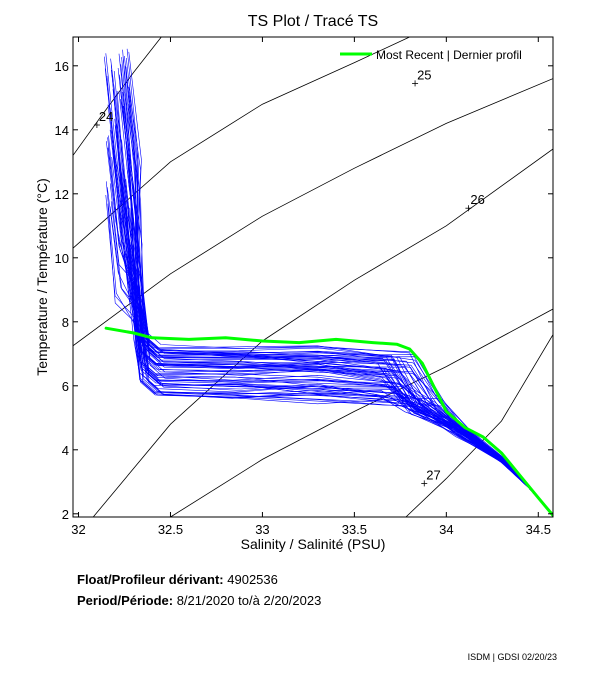 The height and width of the screenshot is (675, 611). Describe the element at coordinates (62, 194) in the screenshot. I see `y-tick-label: 12` at that location.